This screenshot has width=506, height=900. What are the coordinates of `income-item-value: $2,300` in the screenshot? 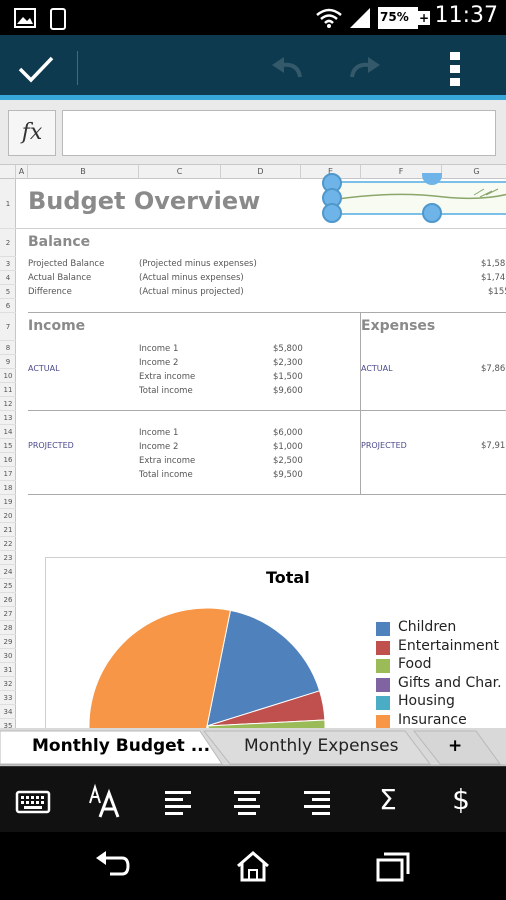 It's located at (288, 363).